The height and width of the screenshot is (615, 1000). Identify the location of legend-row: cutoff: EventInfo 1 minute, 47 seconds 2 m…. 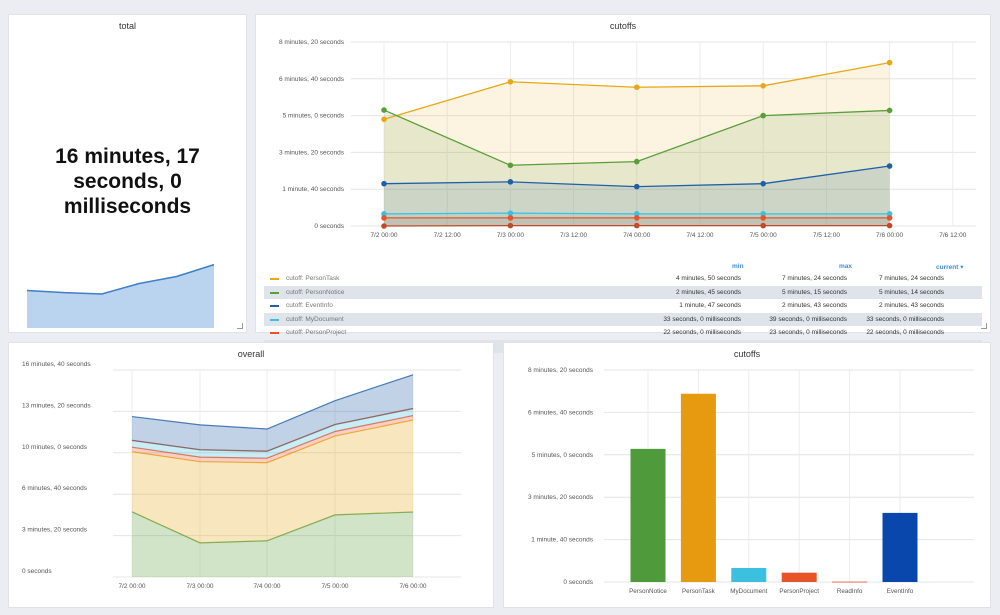
(623, 306).